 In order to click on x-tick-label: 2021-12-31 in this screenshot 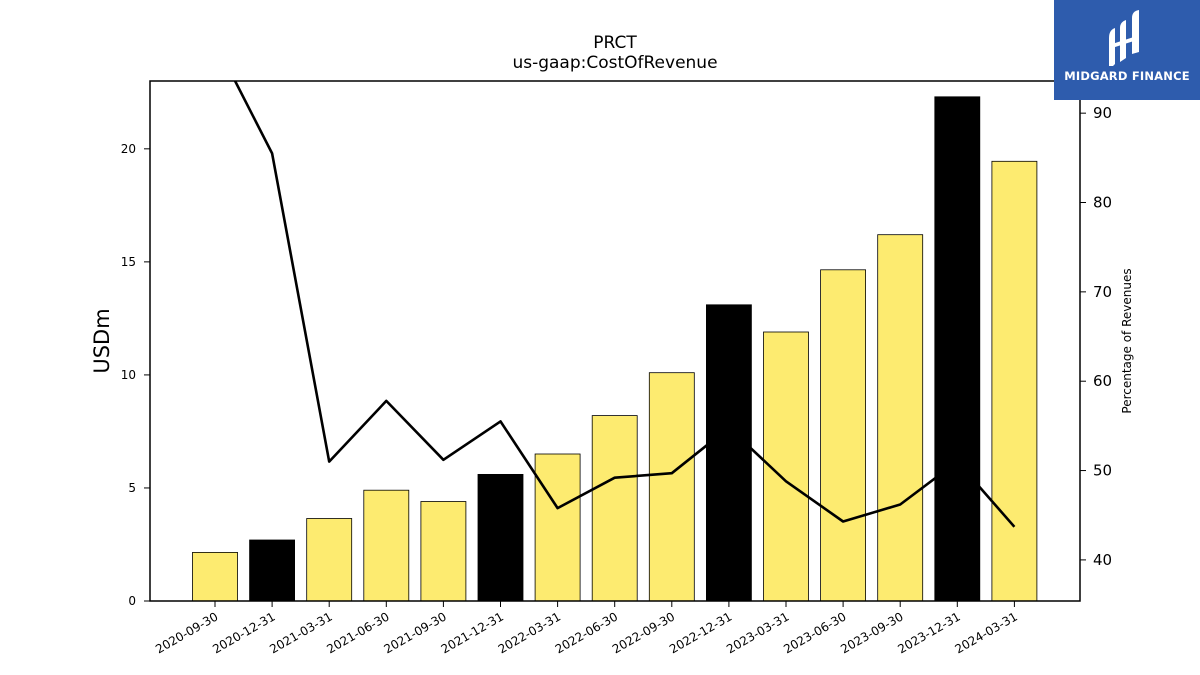, I will do `click(472, 632)`.